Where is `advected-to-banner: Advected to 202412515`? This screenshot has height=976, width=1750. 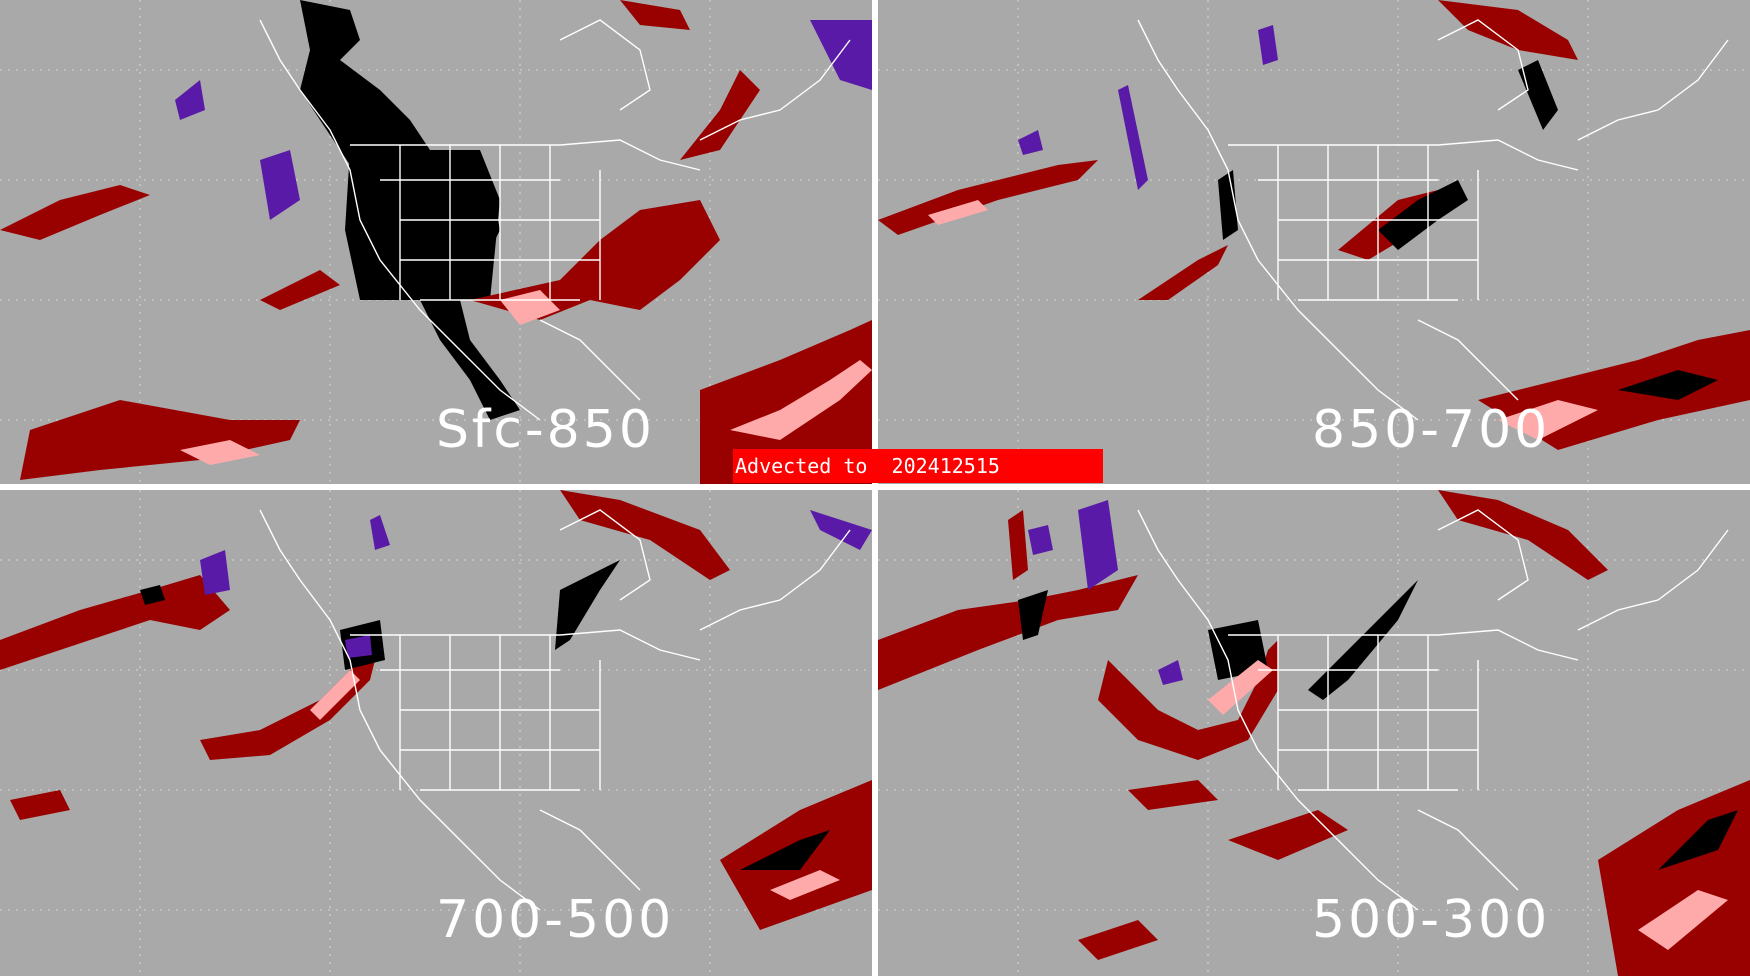 advected-to-banner: Advected to 202412515 is located at coordinates (918, 466).